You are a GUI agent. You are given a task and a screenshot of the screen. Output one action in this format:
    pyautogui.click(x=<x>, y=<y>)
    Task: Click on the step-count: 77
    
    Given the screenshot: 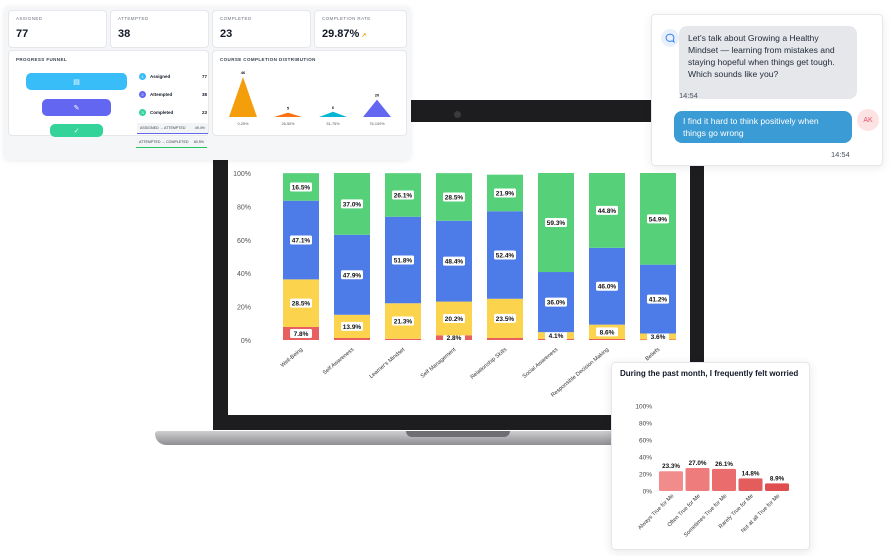 What is the action you would take?
    pyautogui.click(x=204, y=76)
    